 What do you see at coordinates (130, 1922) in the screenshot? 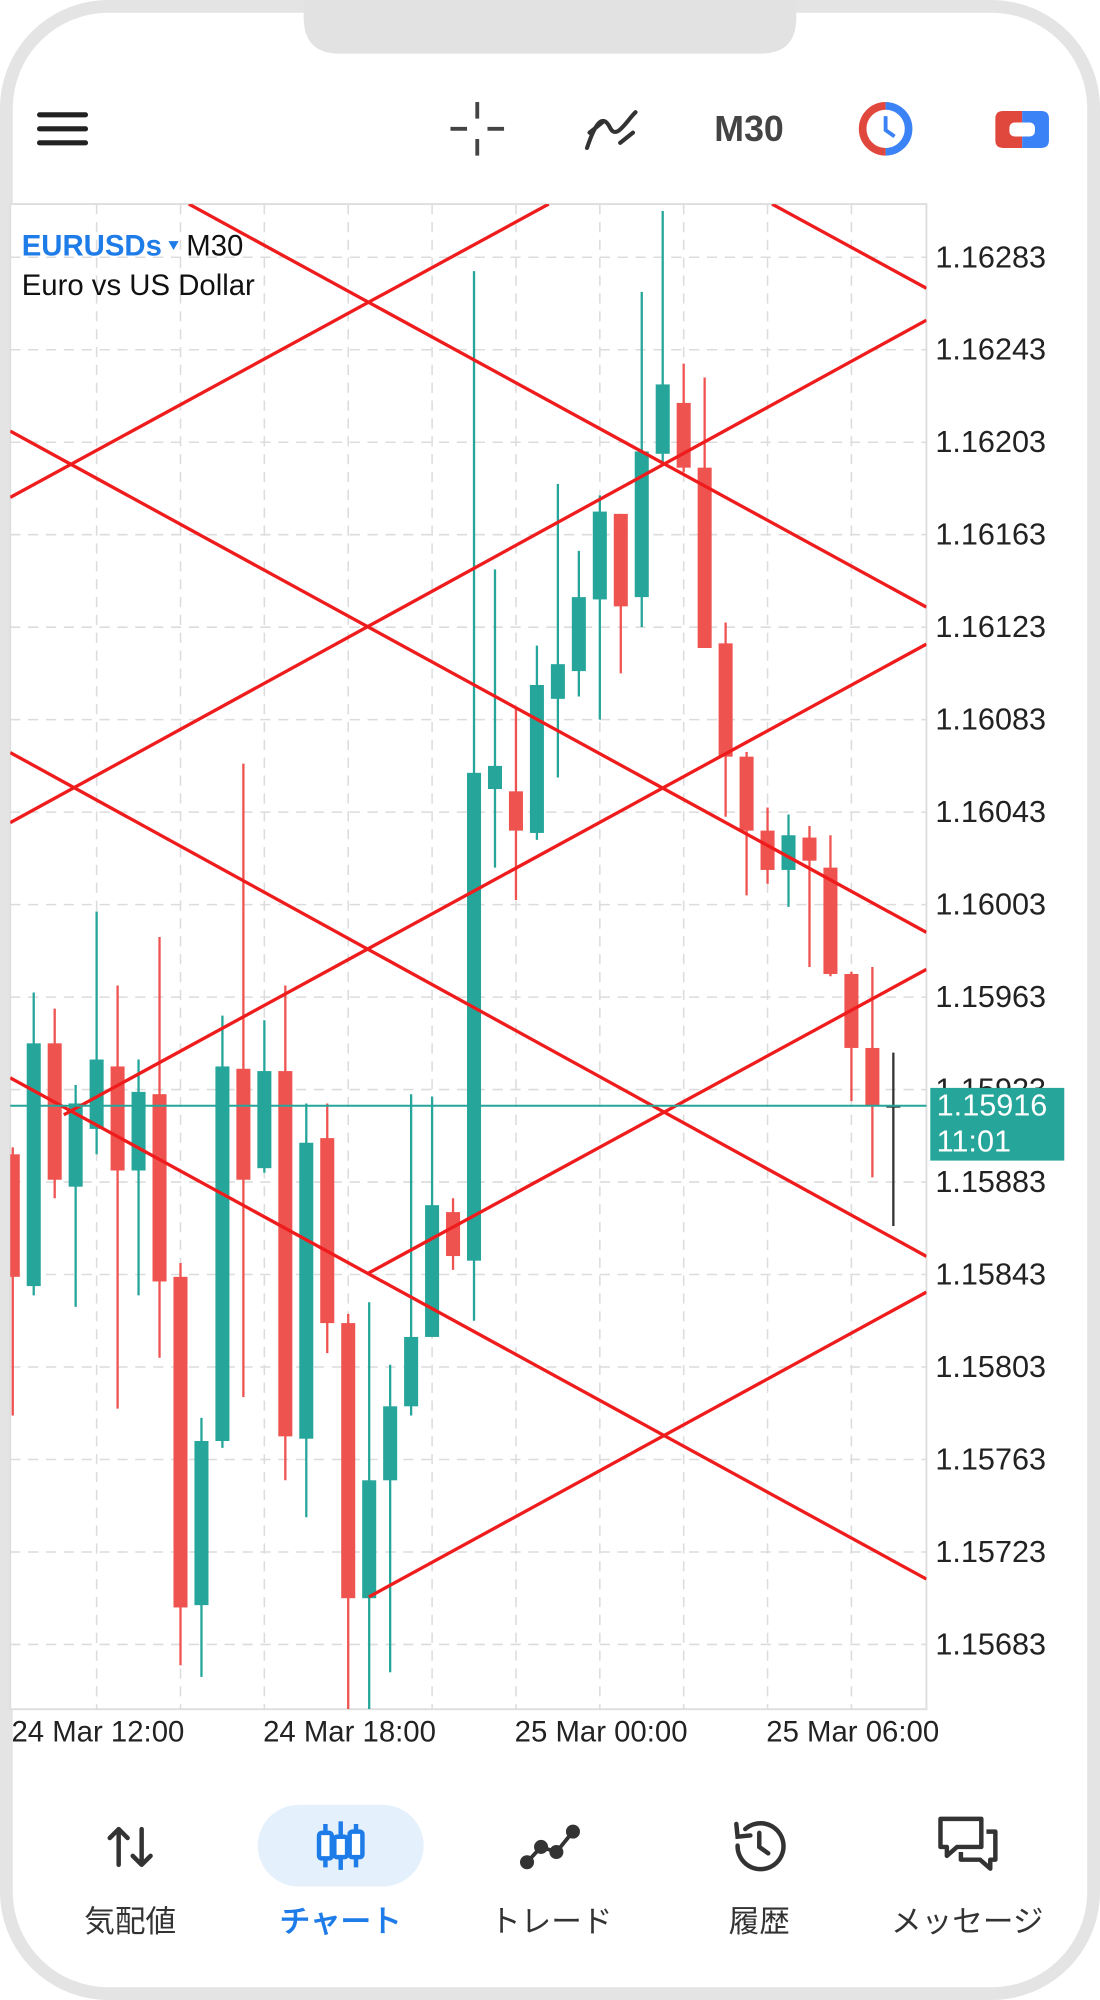
I see `tab-label: 気配値` at bounding box center [130, 1922].